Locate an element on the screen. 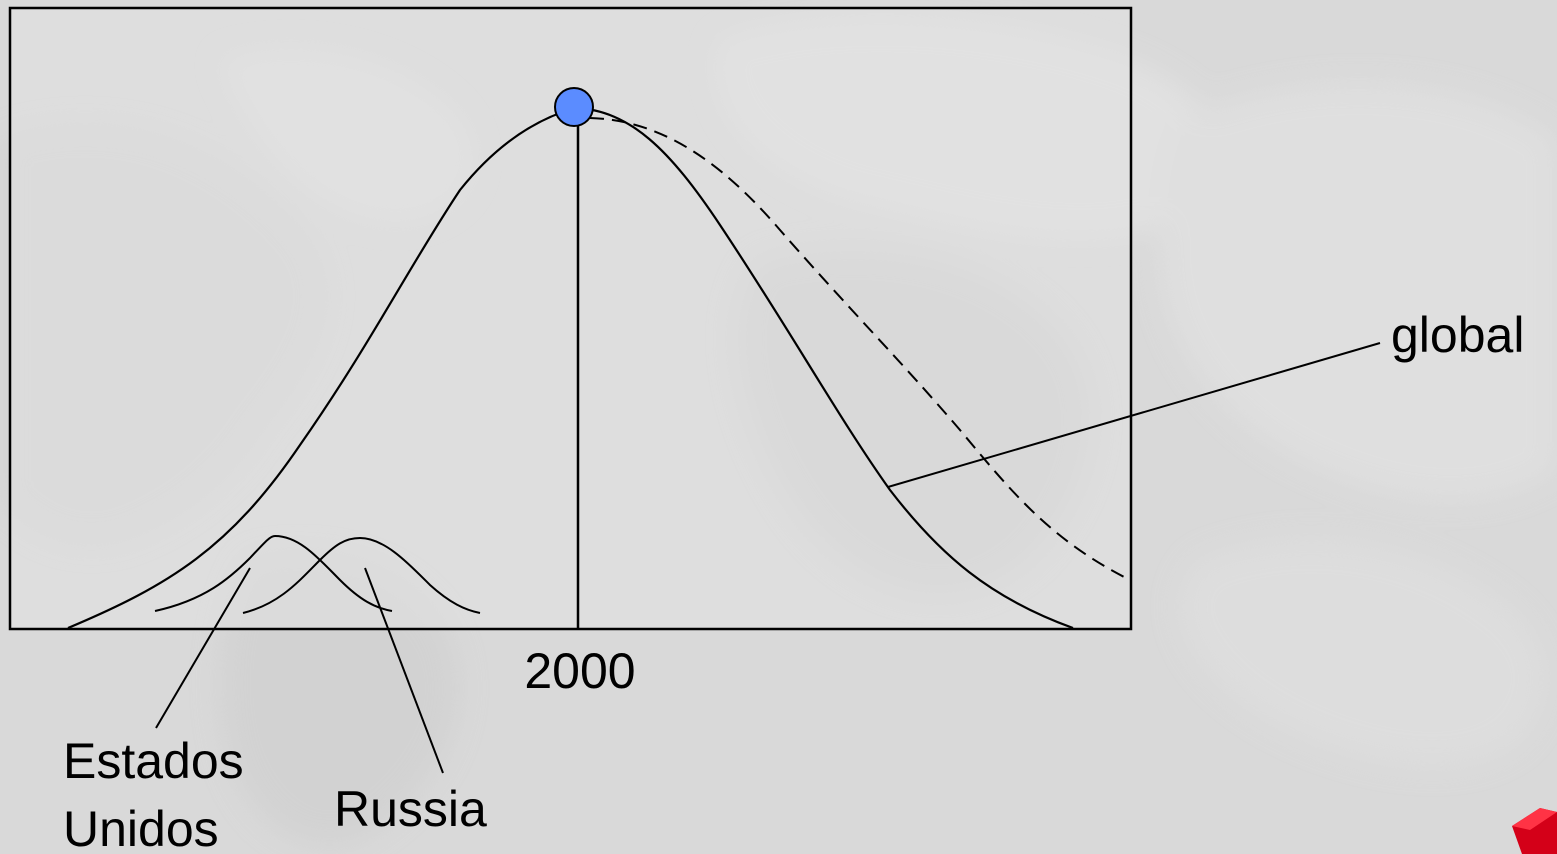 This screenshot has width=1557, height=854. global-leader-line is located at coordinates (1134, 415).